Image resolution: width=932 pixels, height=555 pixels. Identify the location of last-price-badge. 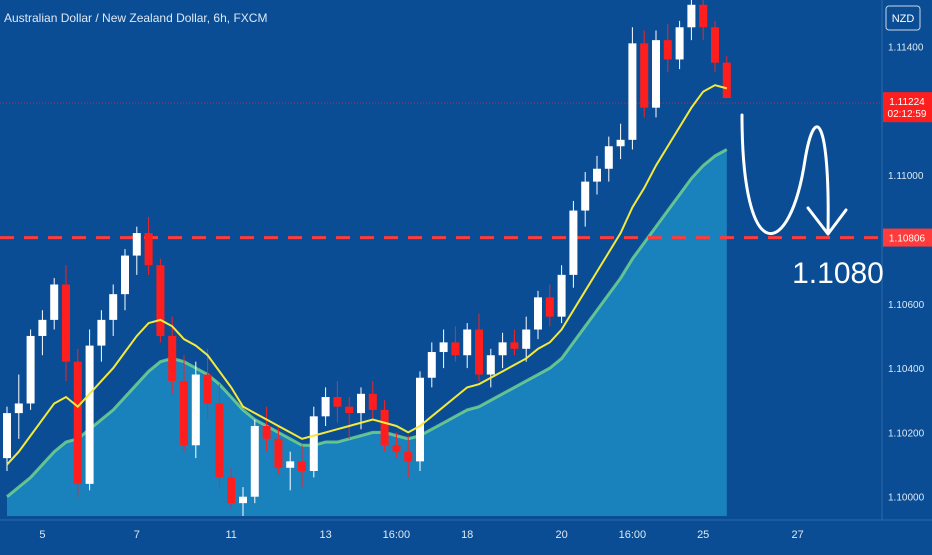
(907, 107).